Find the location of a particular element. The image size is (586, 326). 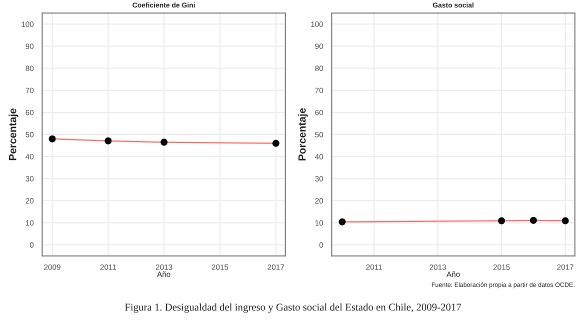

y-axis-title: Percentaje is located at coordinates (13, 134).